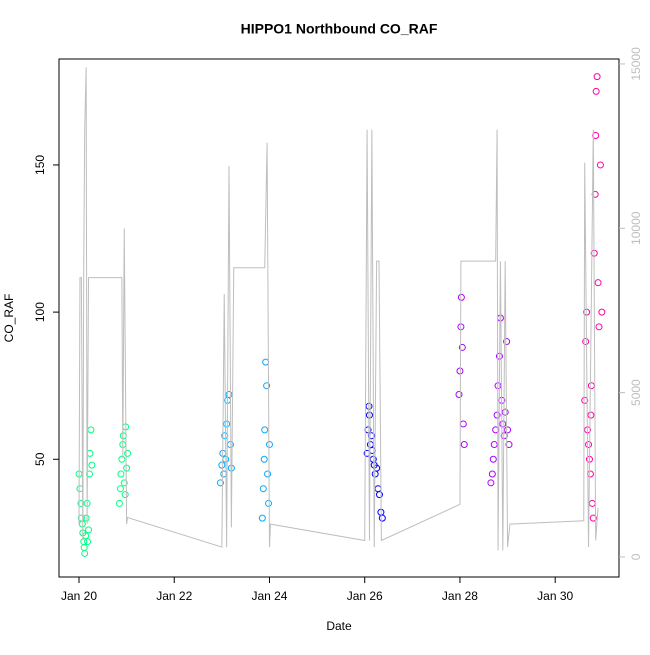  Describe the element at coordinates (9, 318) in the screenshot. I see `y-axis-label: CO_RAF` at that location.